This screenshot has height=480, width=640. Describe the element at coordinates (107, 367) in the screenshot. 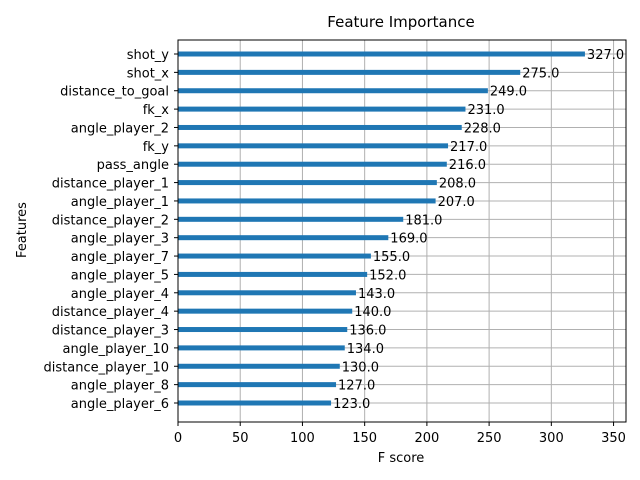

I see `y-tick-label: distance_player_10` at that location.